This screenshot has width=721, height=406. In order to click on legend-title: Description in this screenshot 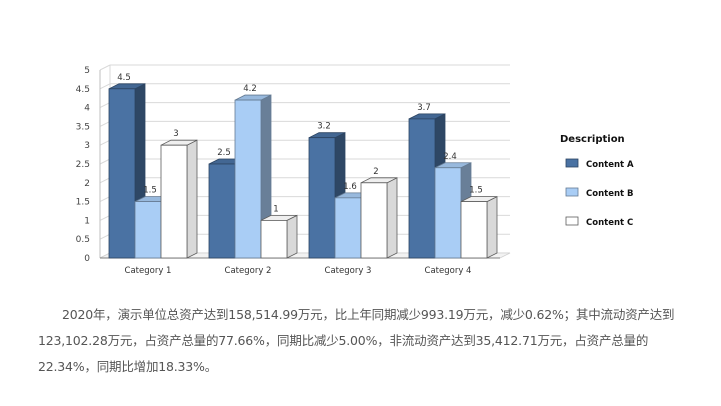, I will do `click(592, 139)`.